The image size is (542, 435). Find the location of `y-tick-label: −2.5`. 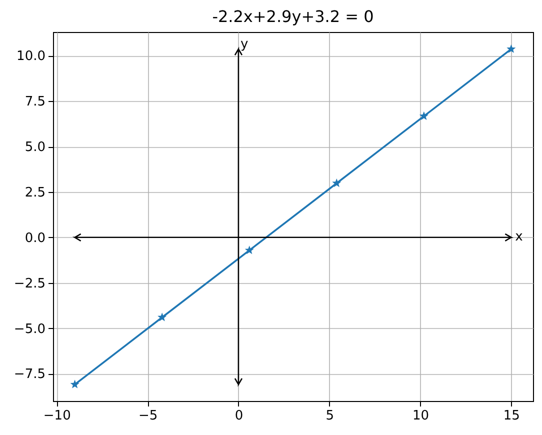

y-tick-label: −2.5 is located at coordinates (30, 284).